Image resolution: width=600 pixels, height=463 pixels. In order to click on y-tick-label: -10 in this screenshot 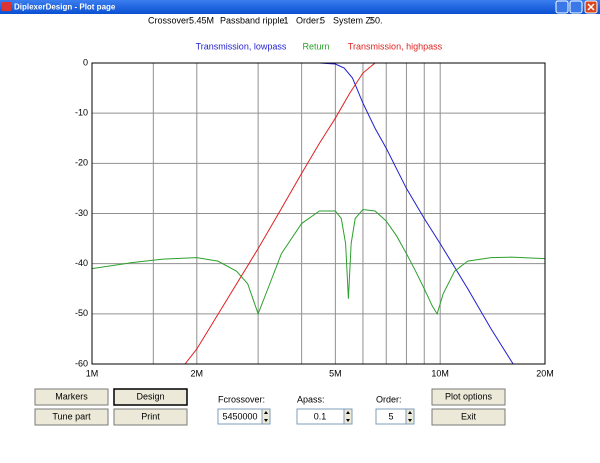, I will do `click(81, 113)`.